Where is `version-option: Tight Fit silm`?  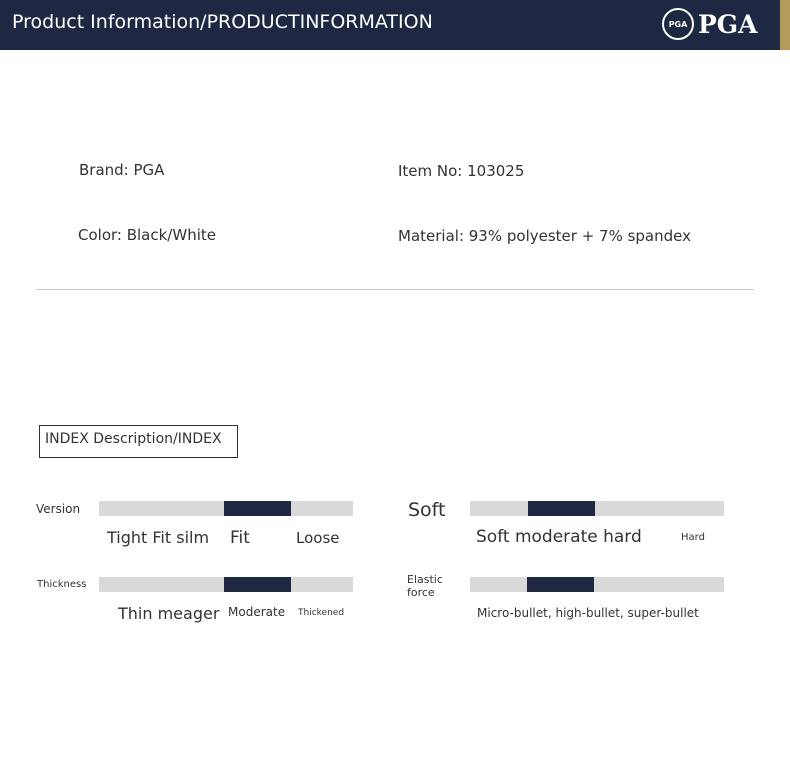
version-option: Tight Fit silm is located at coordinates (158, 537).